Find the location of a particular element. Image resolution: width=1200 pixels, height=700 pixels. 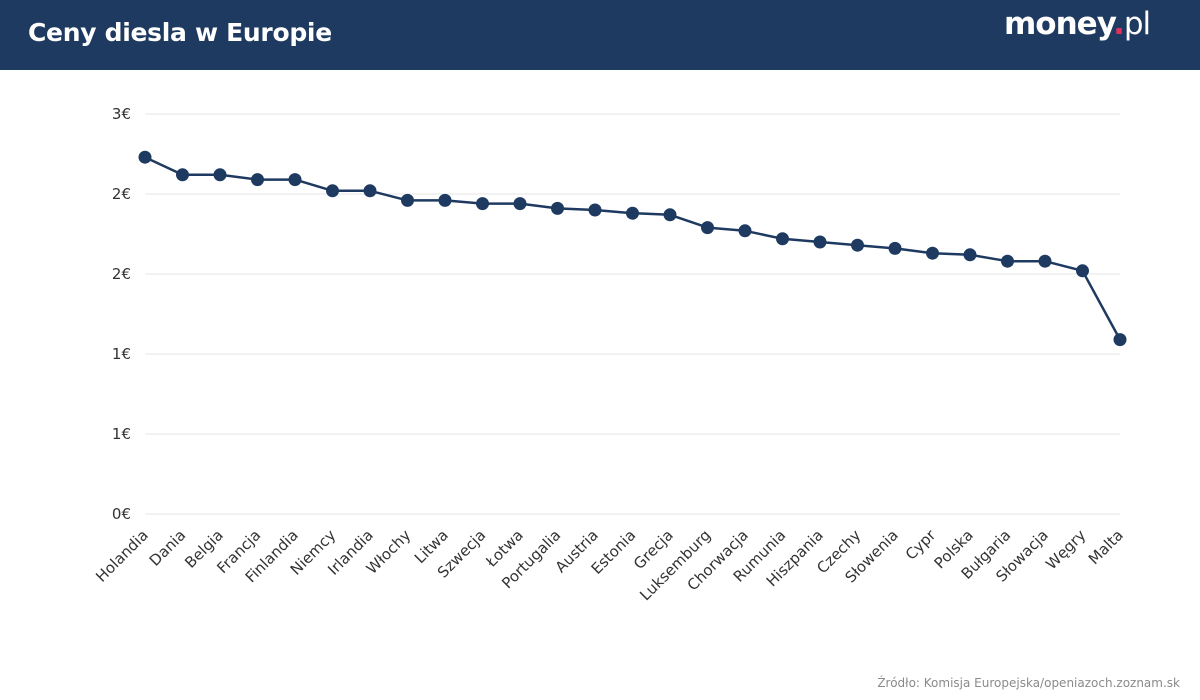

logo-main: money is located at coordinates (1059, 24).